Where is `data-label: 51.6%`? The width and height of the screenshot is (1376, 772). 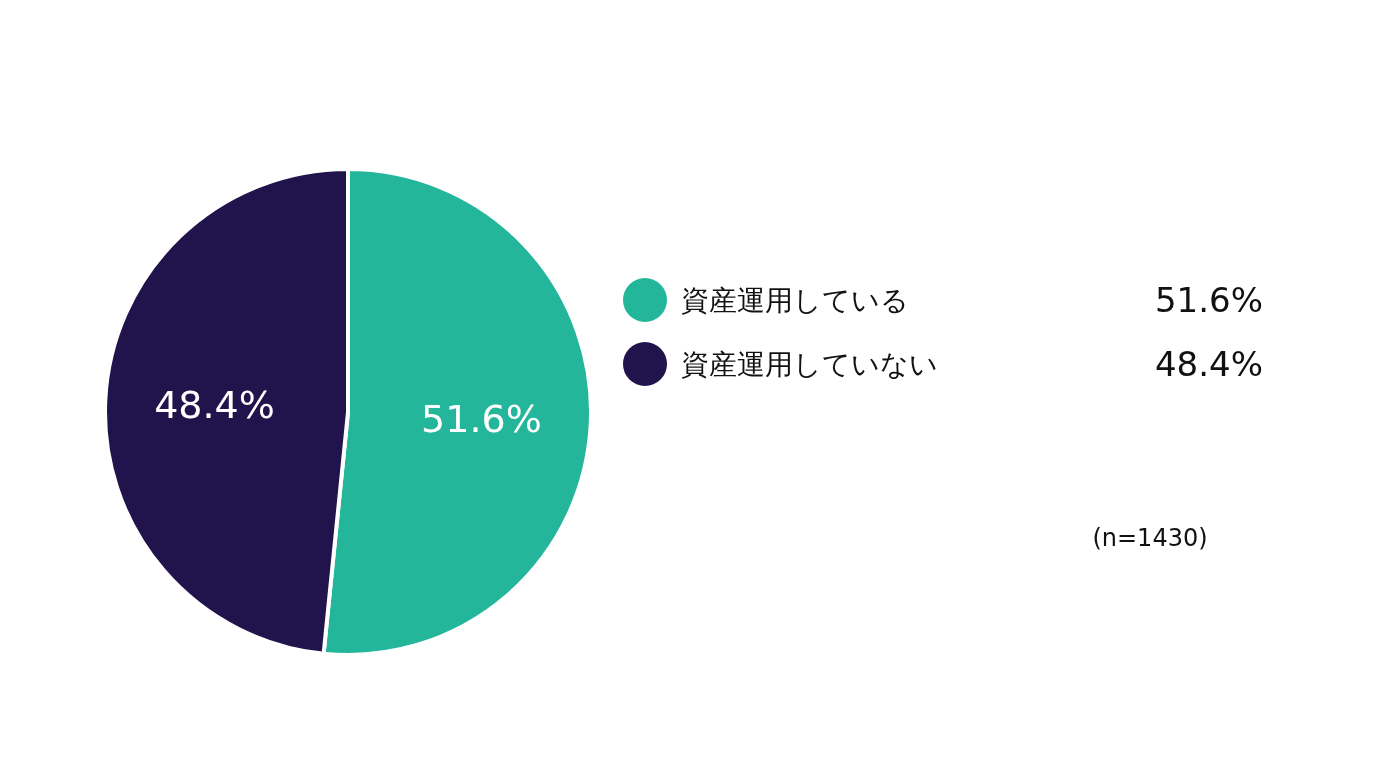 data-label: 51.6% is located at coordinates (481, 418).